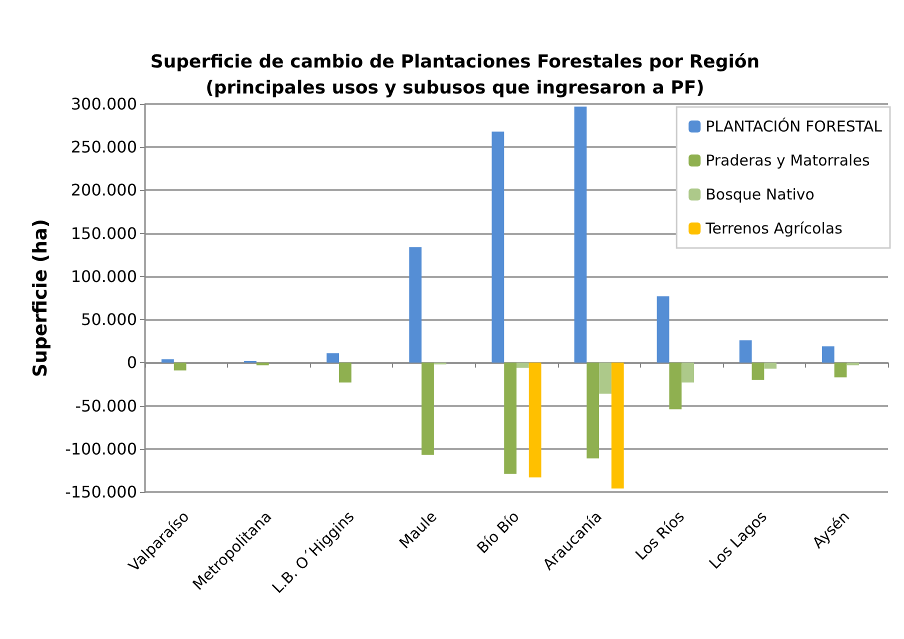 The width and height of the screenshot is (904, 639). What do you see at coordinates (788, 161) in the screenshot?
I see `legend-label: Praderas y Matorrales` at bounding box center [788, 161].